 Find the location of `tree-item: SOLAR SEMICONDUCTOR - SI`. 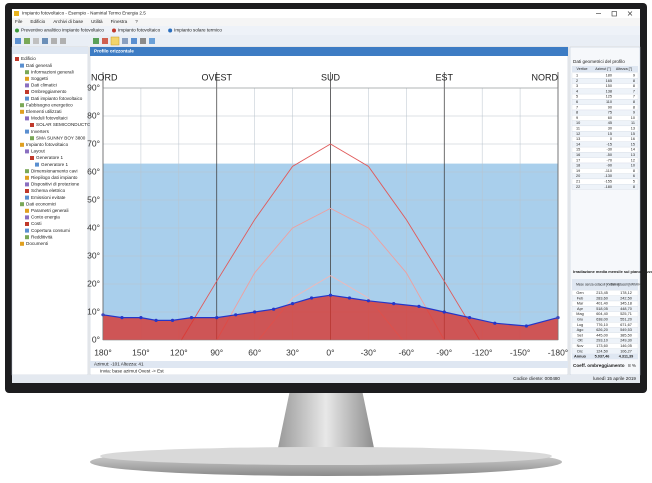

tree-item: SOLAR SEMICONDUCTOR - SI is located at coordinates (69, 124).